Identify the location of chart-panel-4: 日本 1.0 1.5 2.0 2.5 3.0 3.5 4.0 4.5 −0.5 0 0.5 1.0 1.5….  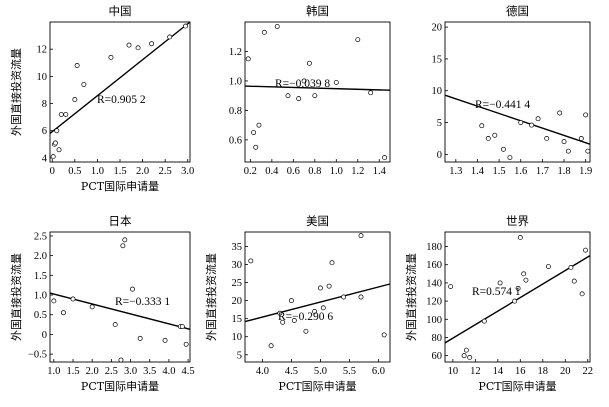
(102, 303).